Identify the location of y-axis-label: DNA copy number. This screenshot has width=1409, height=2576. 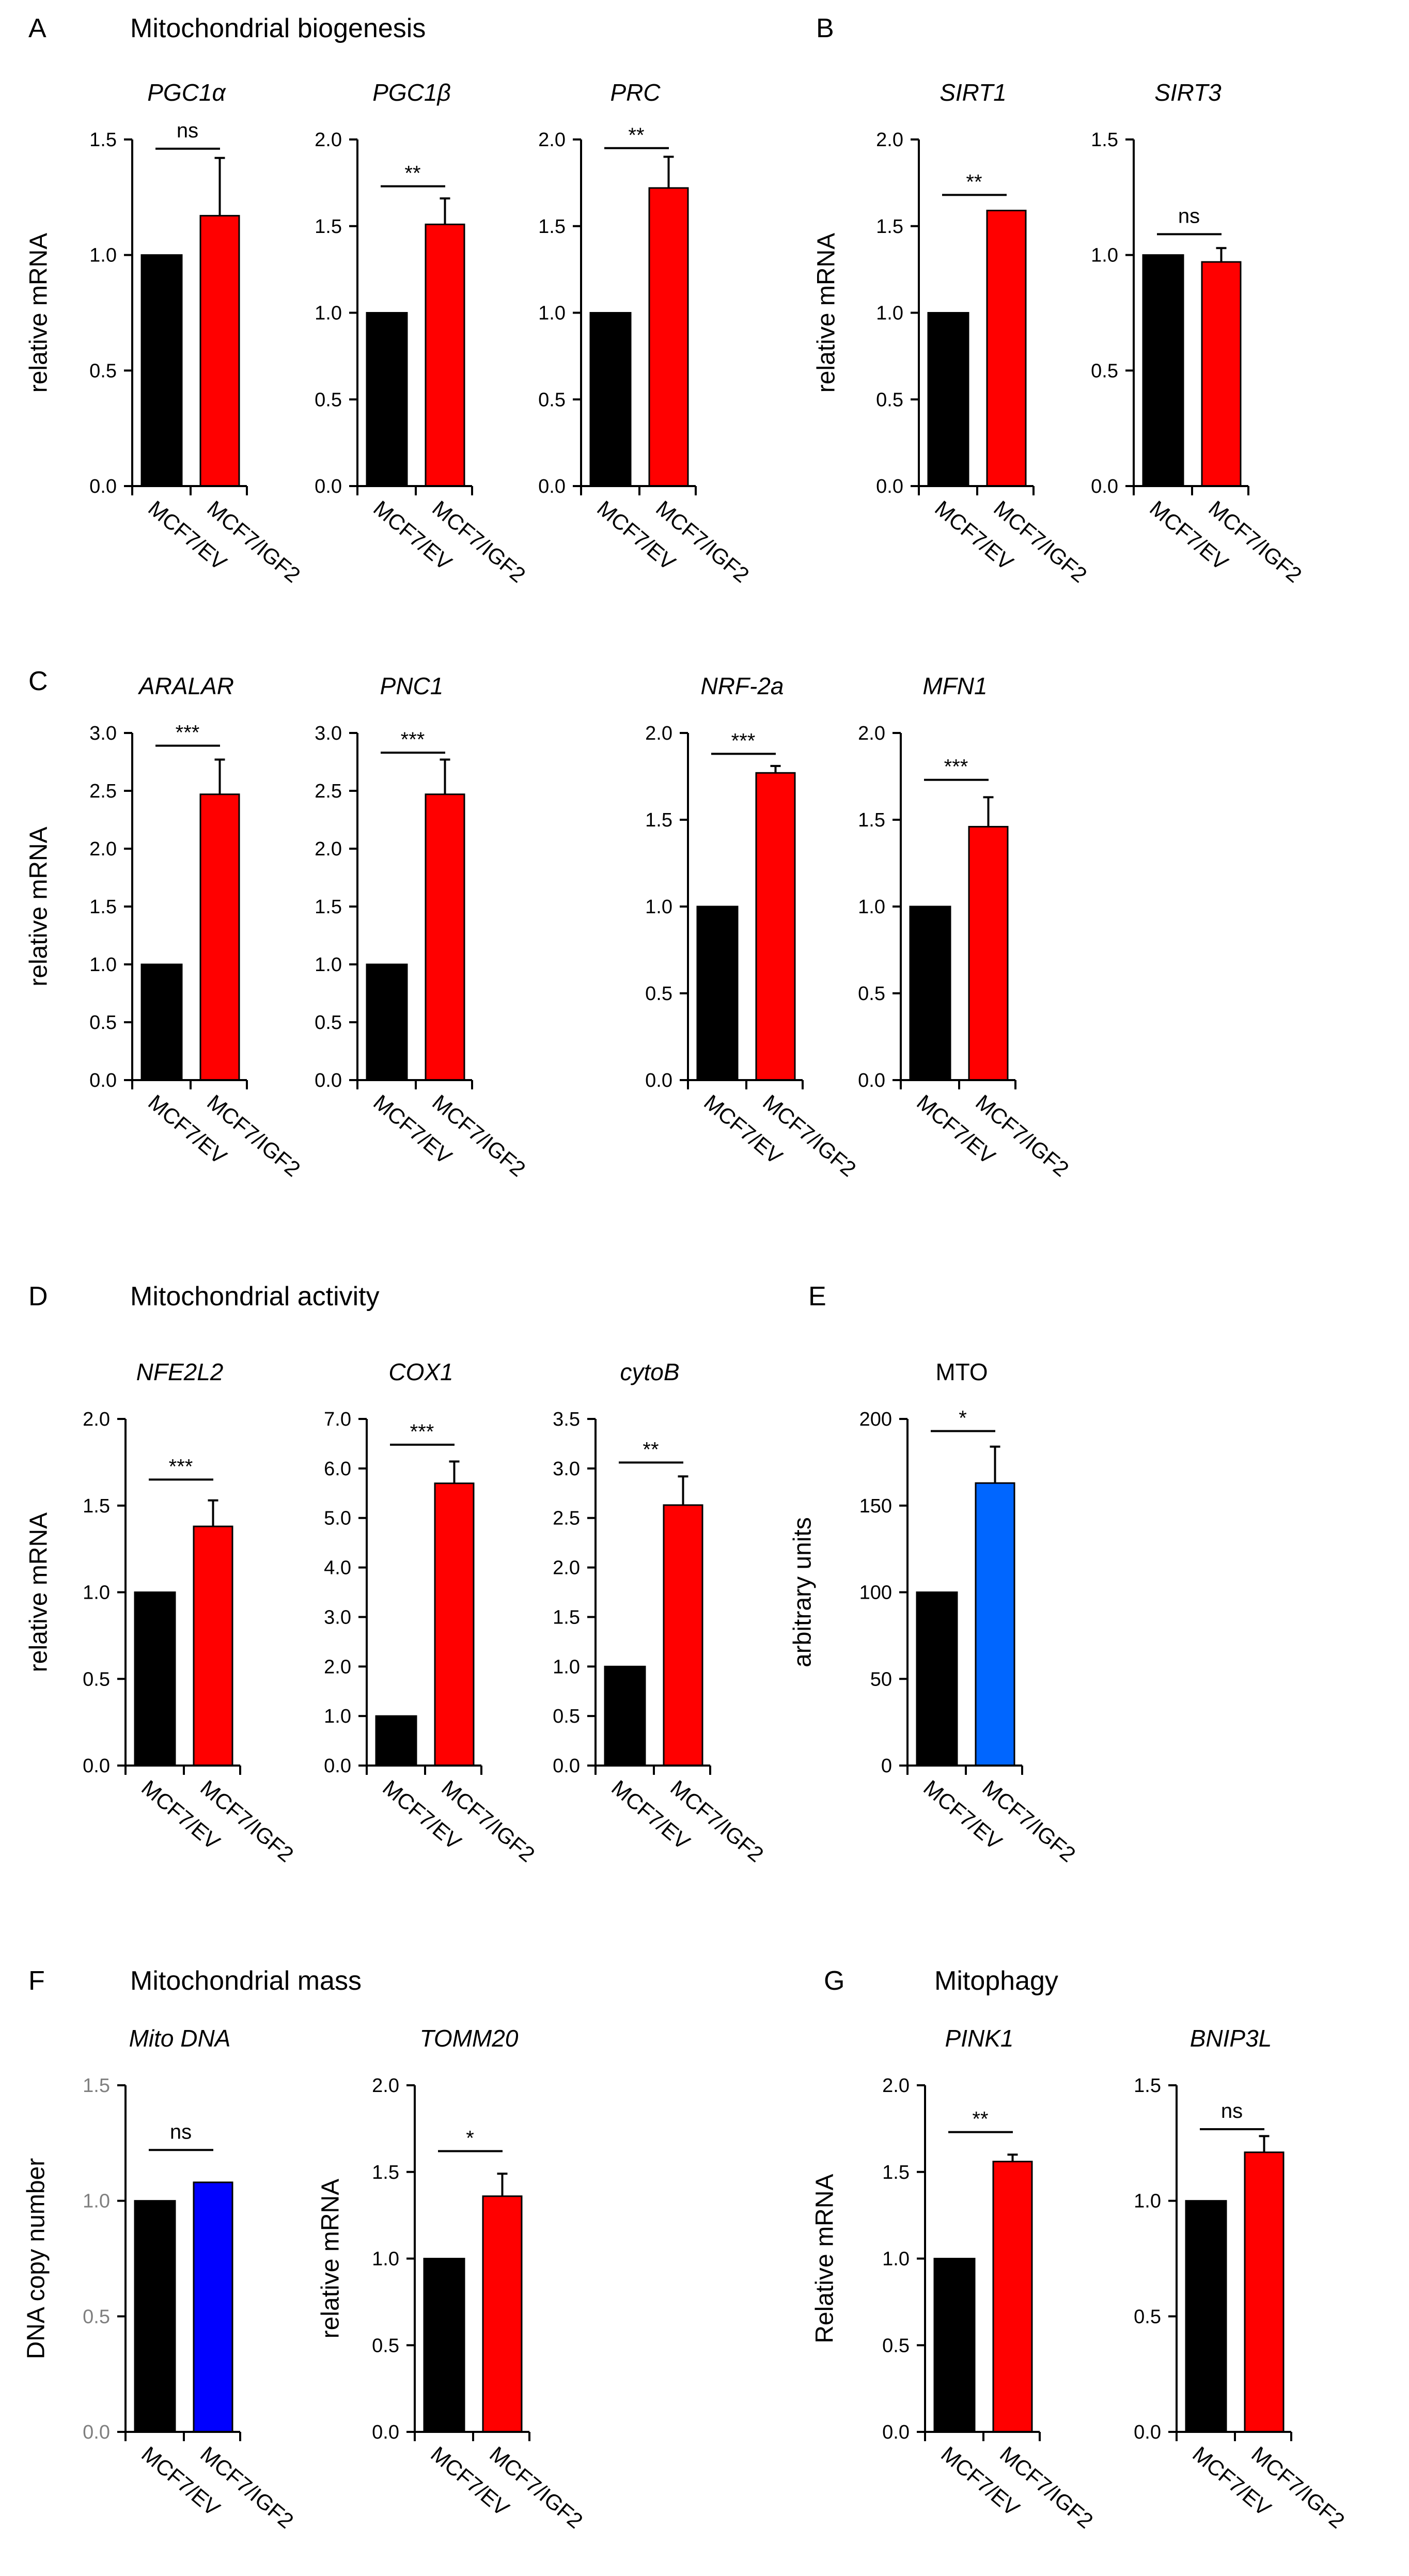
(36, 2259).